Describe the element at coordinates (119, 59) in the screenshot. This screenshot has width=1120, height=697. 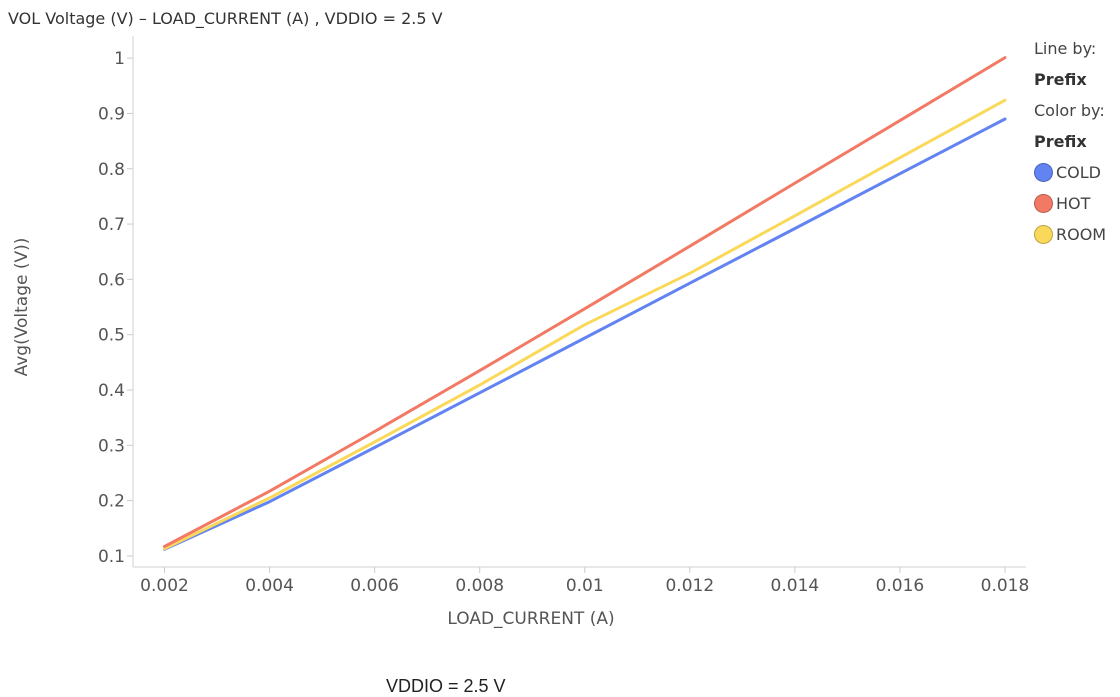
I see `y-tick-label: 1` at that location.